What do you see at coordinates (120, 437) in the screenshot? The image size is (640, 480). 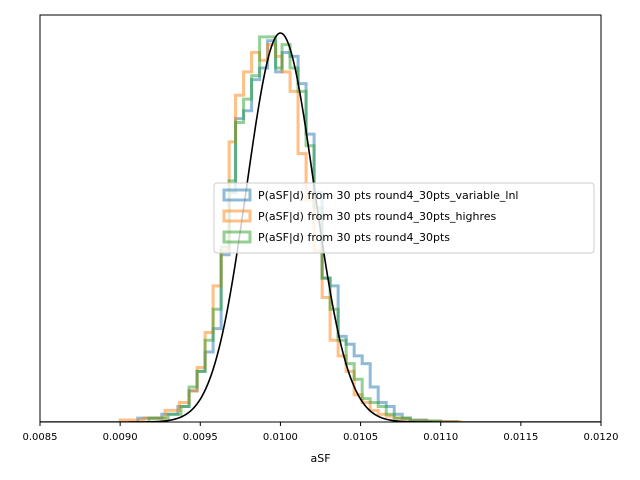 I see `x-tick-label: 0.0090` at bounding box center [120, 437].